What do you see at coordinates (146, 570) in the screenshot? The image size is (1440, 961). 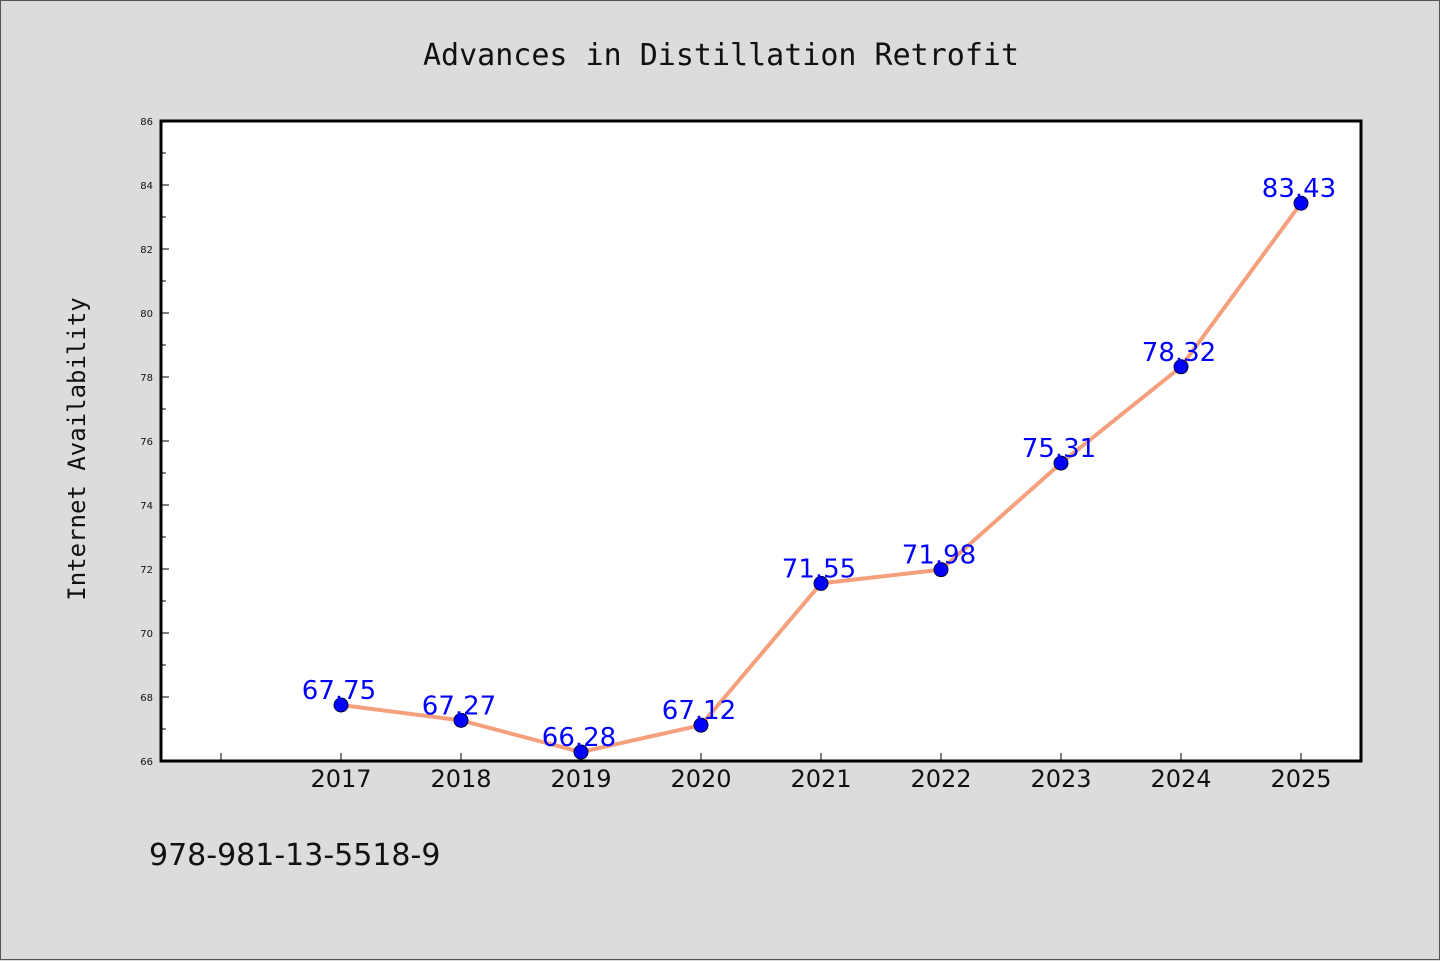 I see `y-tick-label: 72` at bounding box center [146, 570].